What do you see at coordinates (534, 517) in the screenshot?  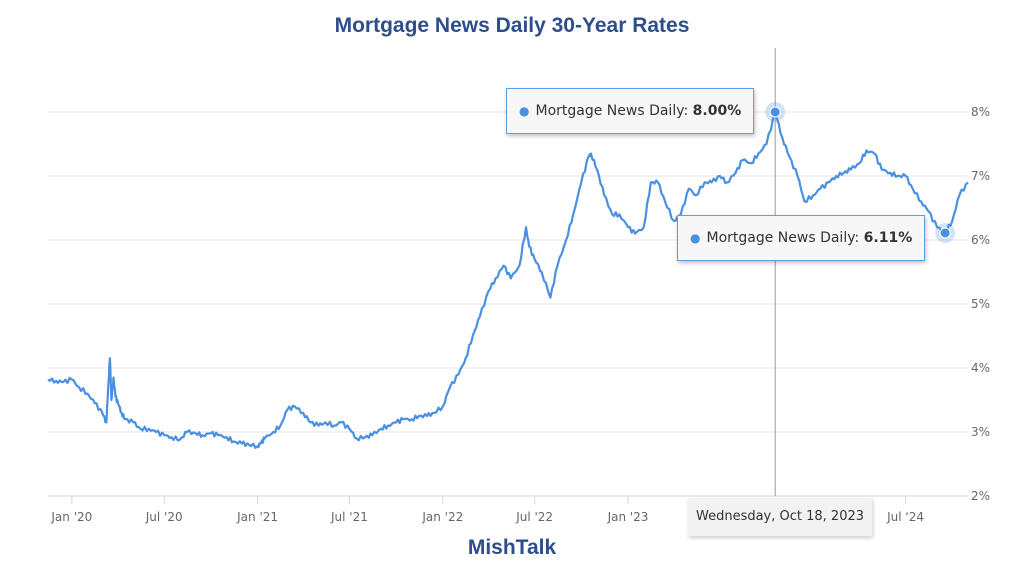 I see `x-tick-label: Jul '22` at bounding box center [534, 517].